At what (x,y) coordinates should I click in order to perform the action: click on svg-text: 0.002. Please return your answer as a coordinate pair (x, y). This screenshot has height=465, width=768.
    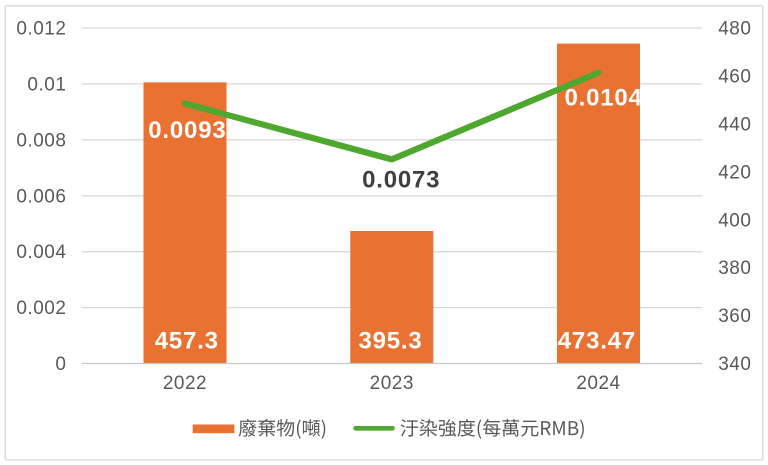
    Looking at the image, I should click on (41, 308).